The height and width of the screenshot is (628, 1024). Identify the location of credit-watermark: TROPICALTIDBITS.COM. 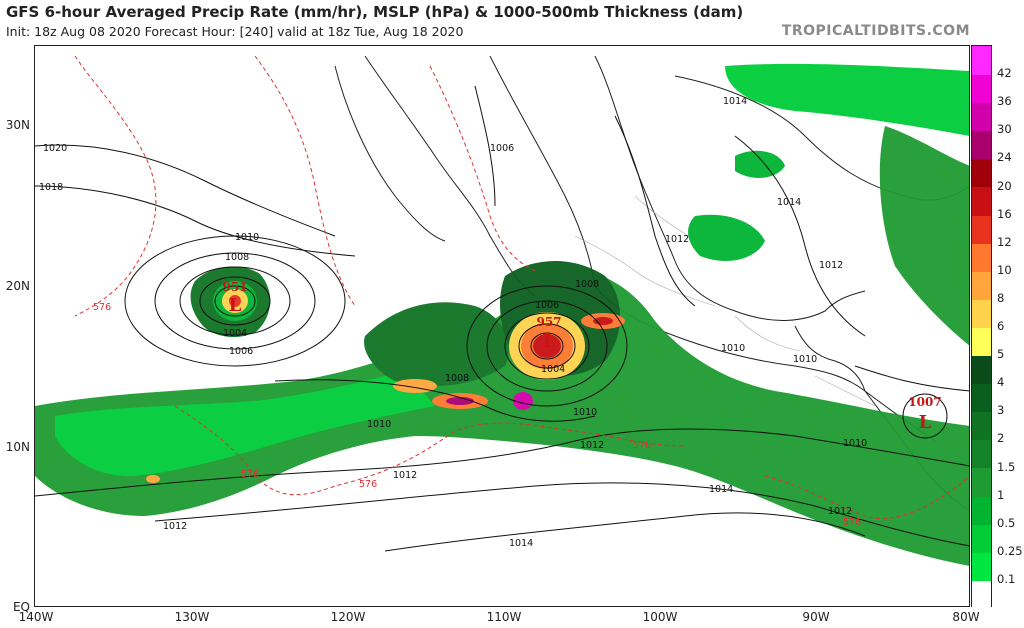
(875, 31).